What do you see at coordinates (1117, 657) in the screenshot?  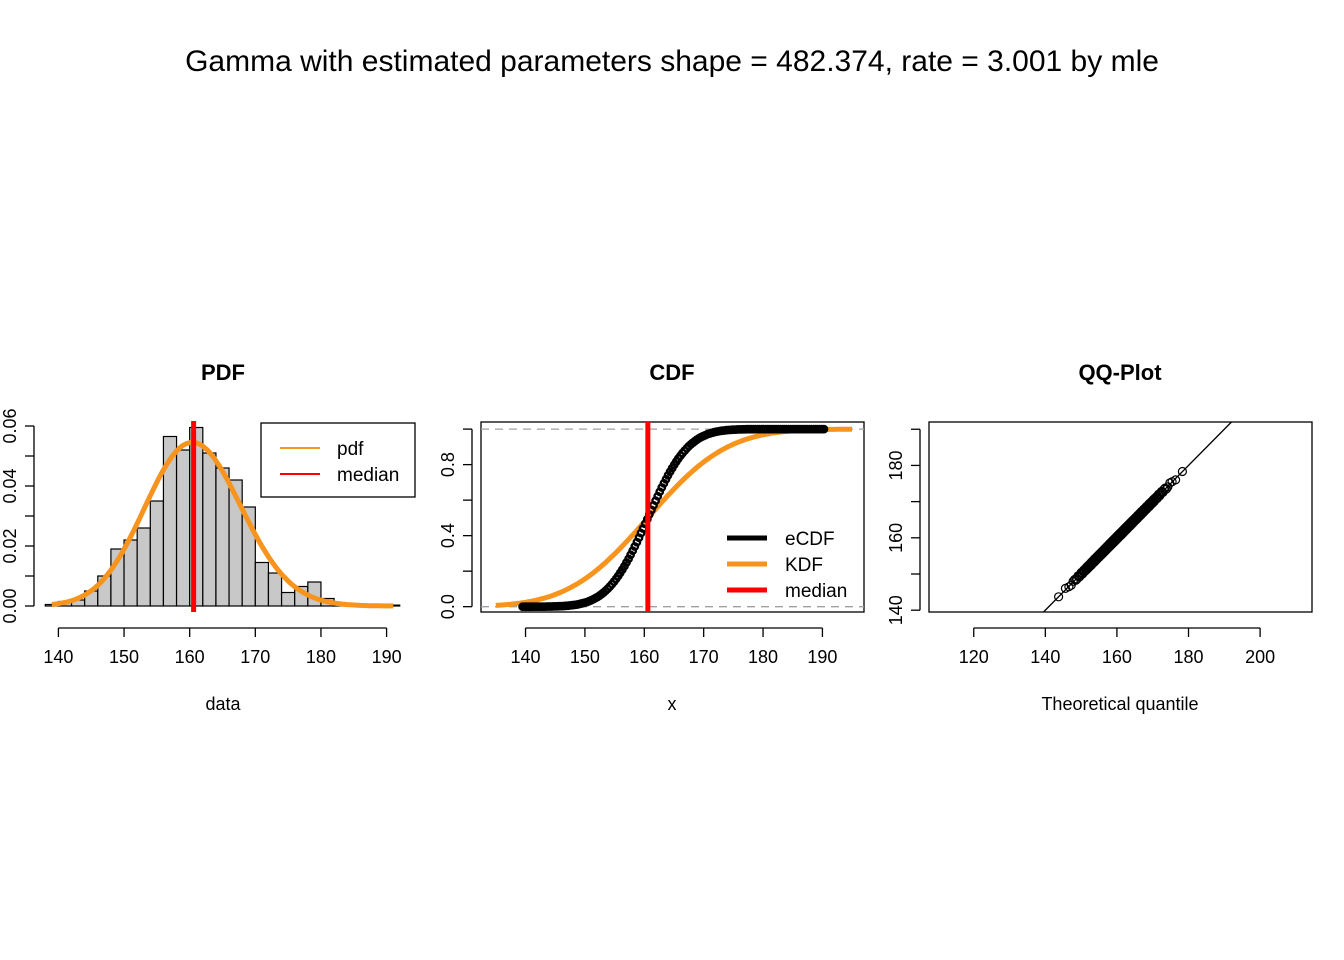 I see `qq-x-tick-label: 160` at bounding box center [1117, 657].